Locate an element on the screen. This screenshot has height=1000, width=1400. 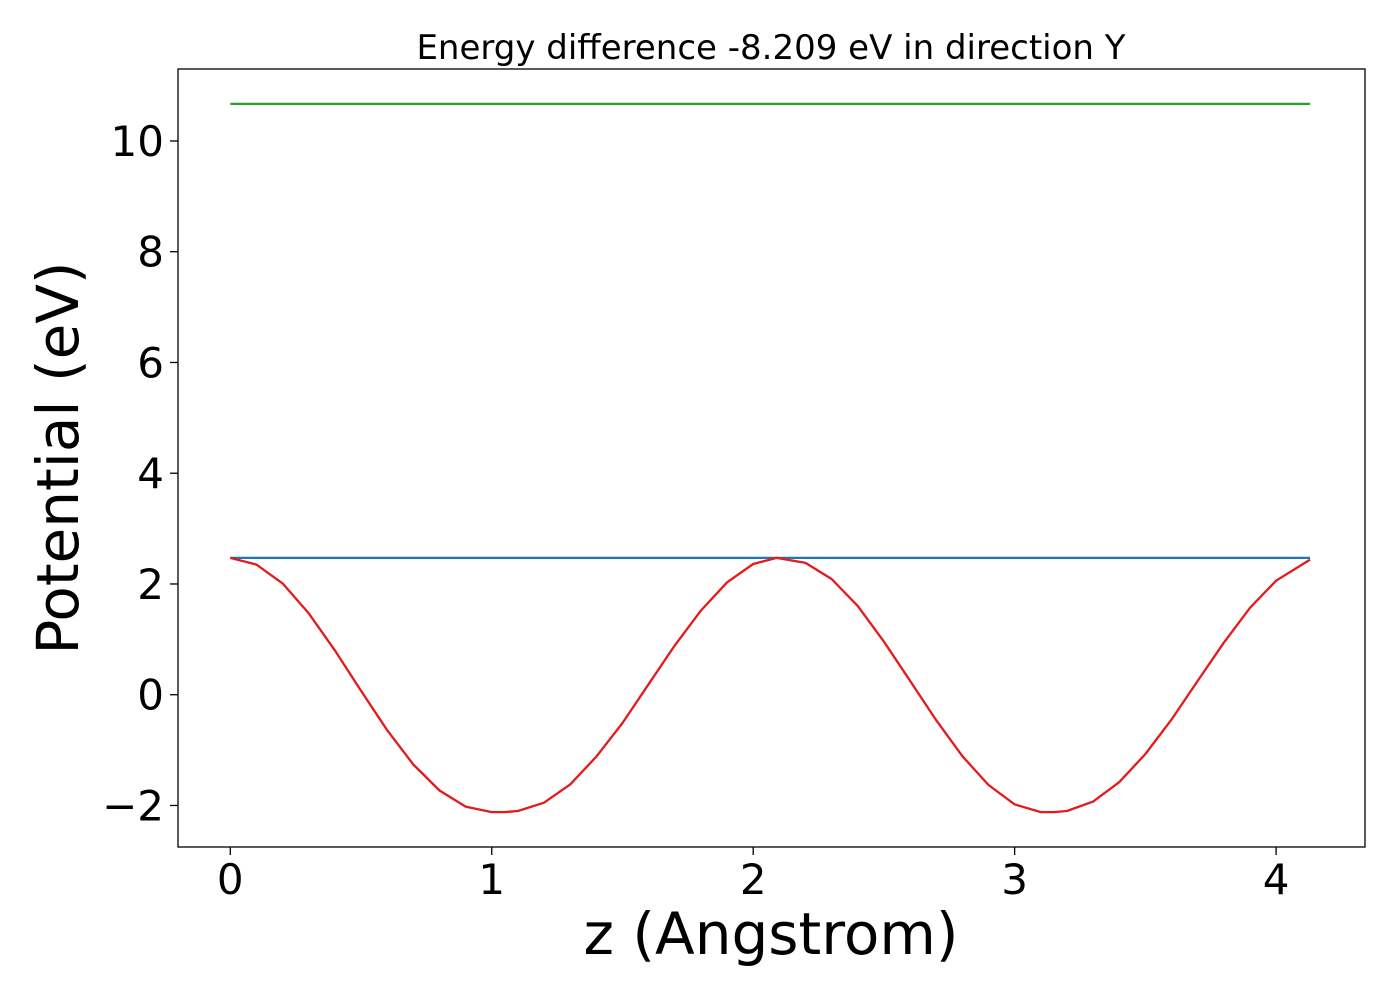
y-axis-label: Potential (eV) is located at coordinates (58, 457).